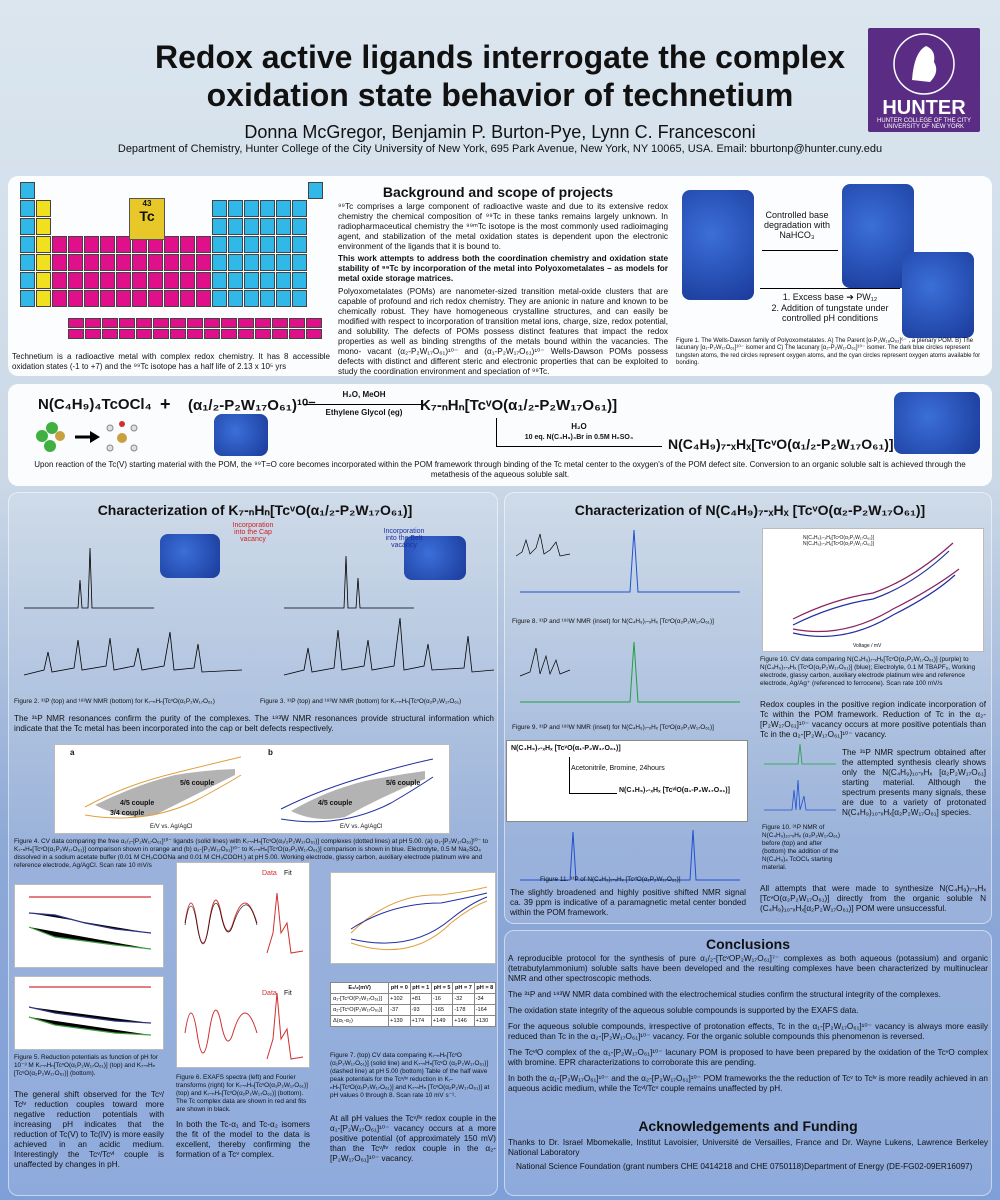 This screenshot has height=1200, width=1000. Describe the element at coordinates (399, 1010) in the screenshot. I see `table-cell: -37` at that location.